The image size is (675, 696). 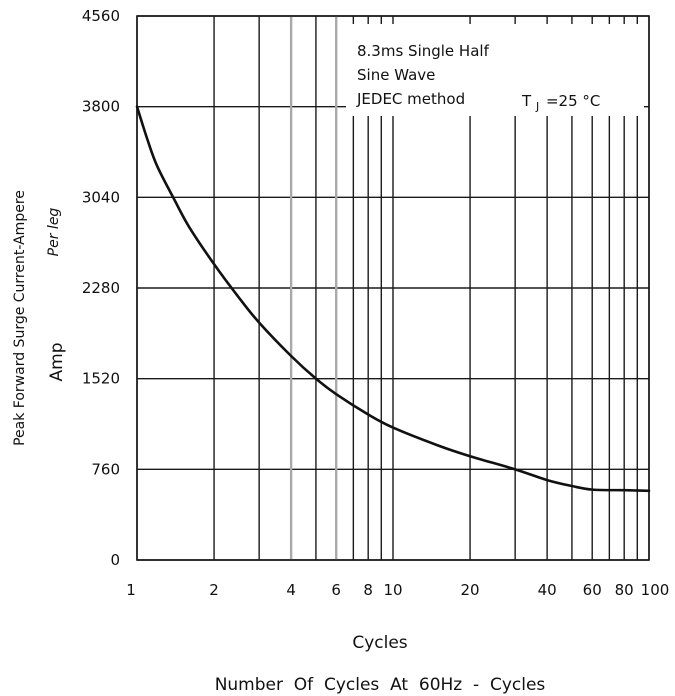 What do you see at coordinates (526, 101) in the screenshot?
I see `temp-symbol: T` at bounding box center [526, 101].